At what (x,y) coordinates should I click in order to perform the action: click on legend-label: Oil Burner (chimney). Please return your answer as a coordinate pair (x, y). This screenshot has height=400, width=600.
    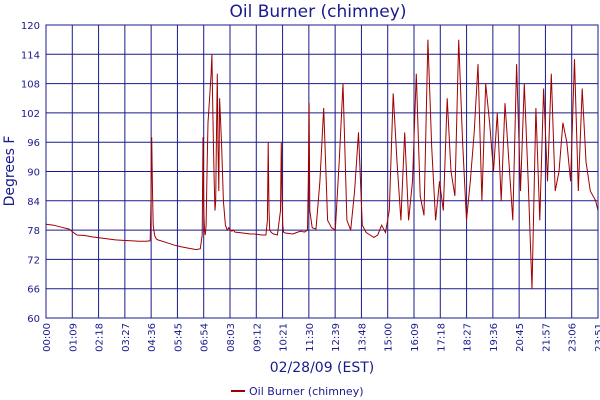
    Looking at the image, I should click on (306, 391).